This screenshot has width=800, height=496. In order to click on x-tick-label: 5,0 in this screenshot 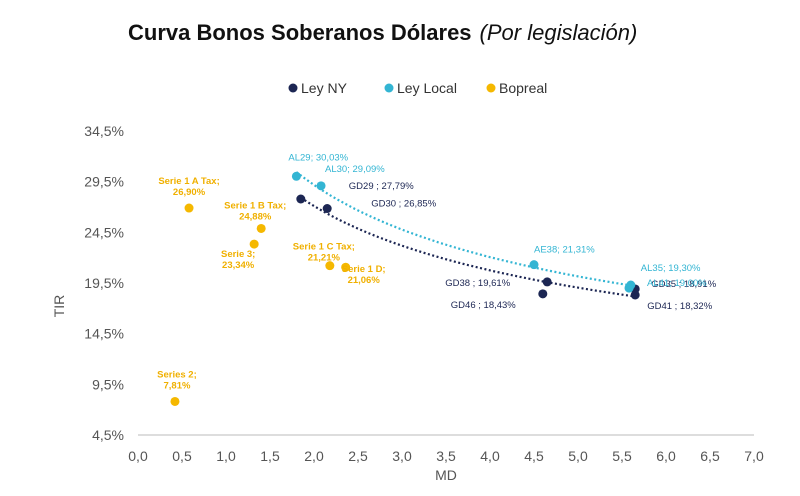, I will do `click(578, 456)`.